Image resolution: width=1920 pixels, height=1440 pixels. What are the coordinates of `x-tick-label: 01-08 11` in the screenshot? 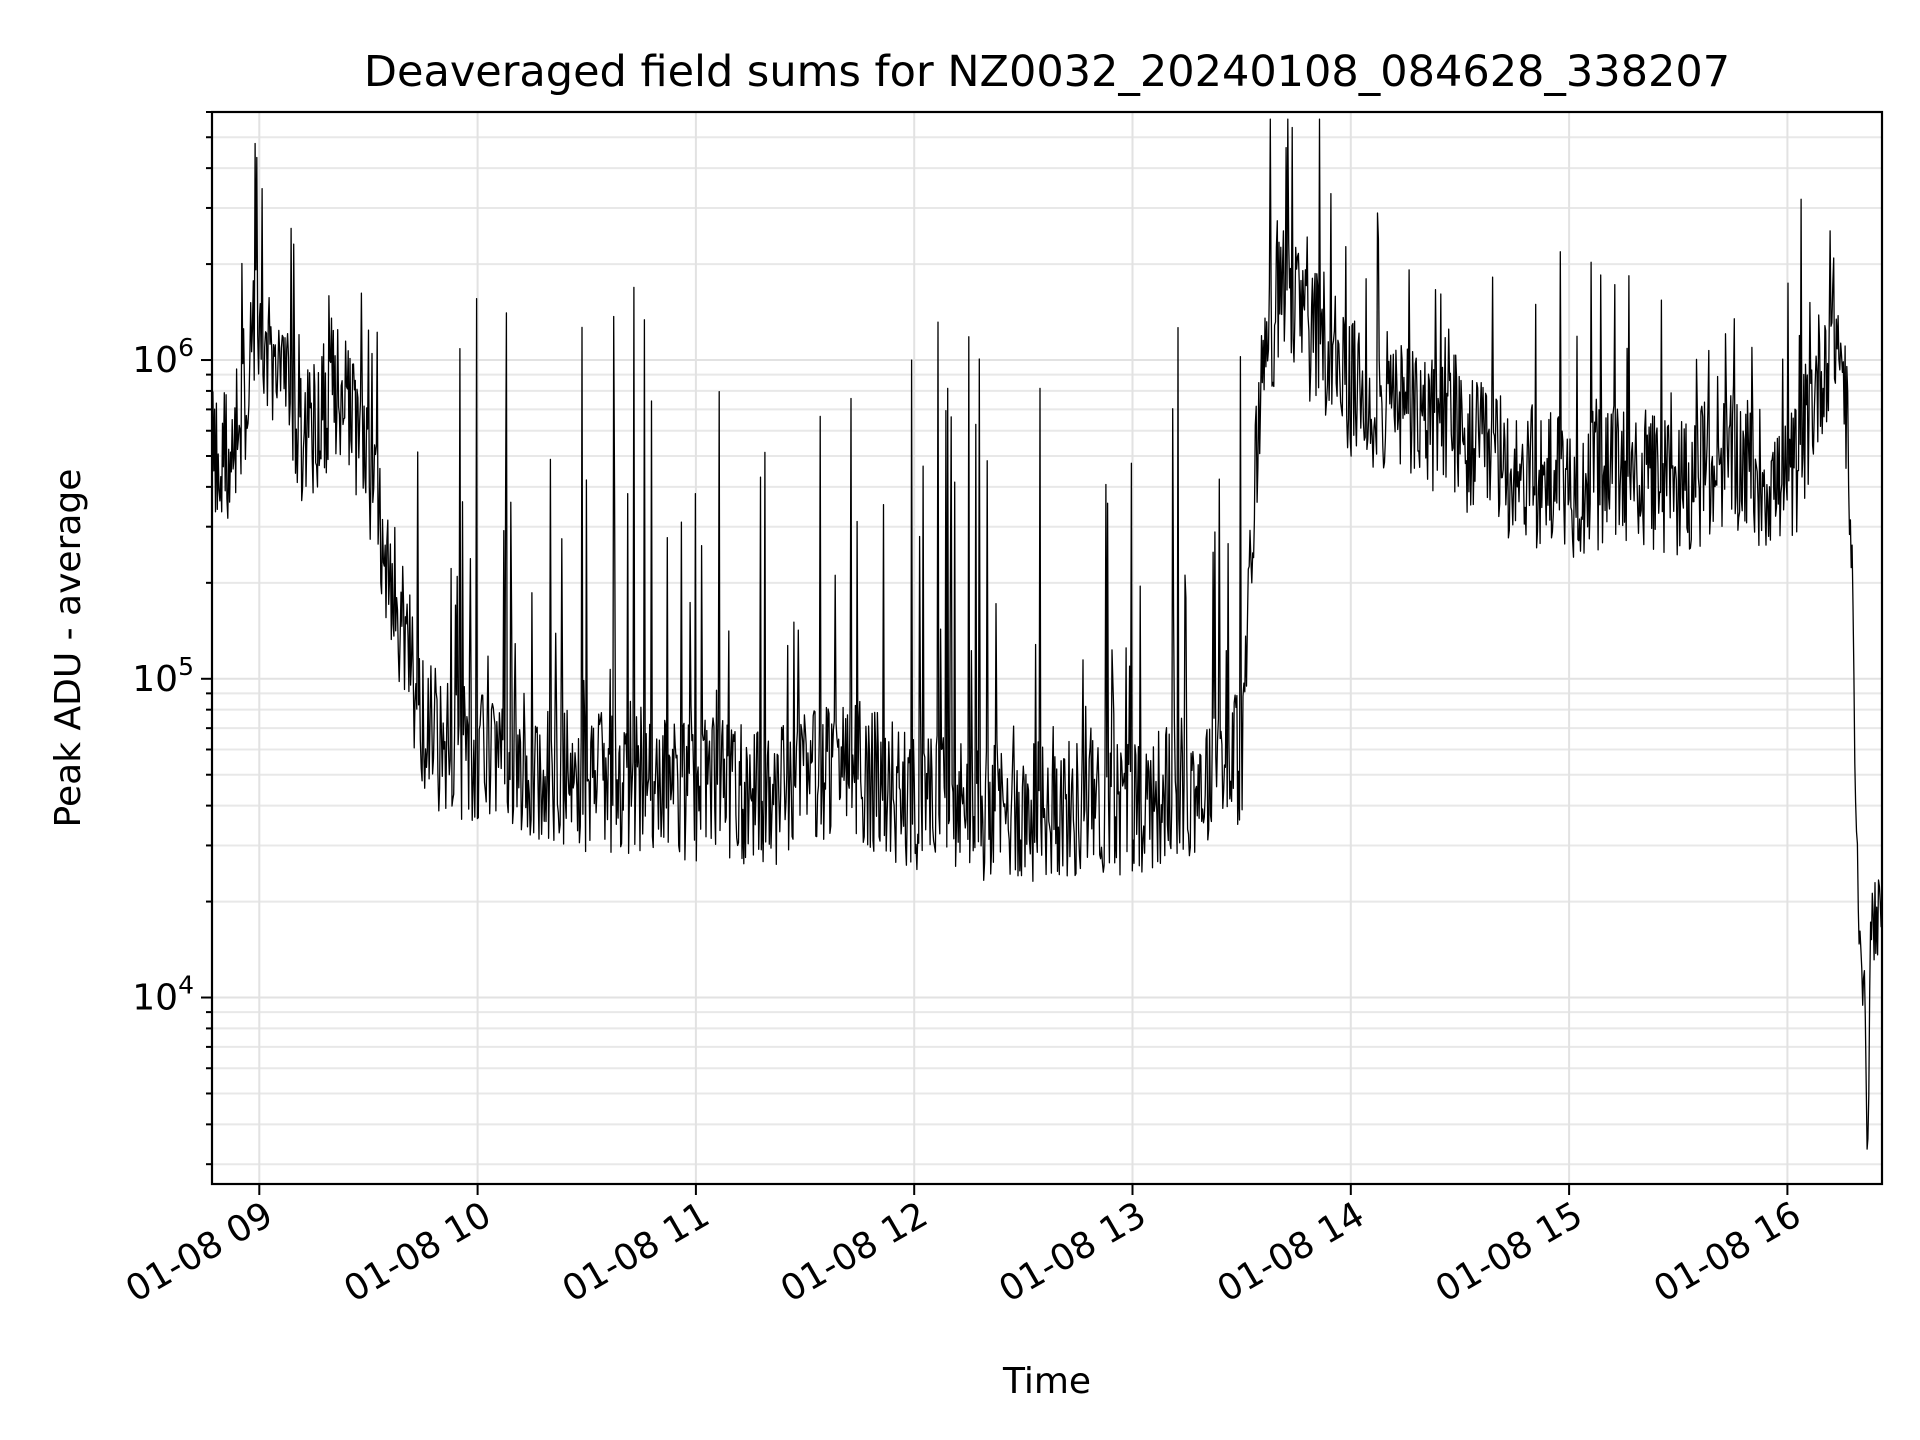 It's located at (636, 1252).